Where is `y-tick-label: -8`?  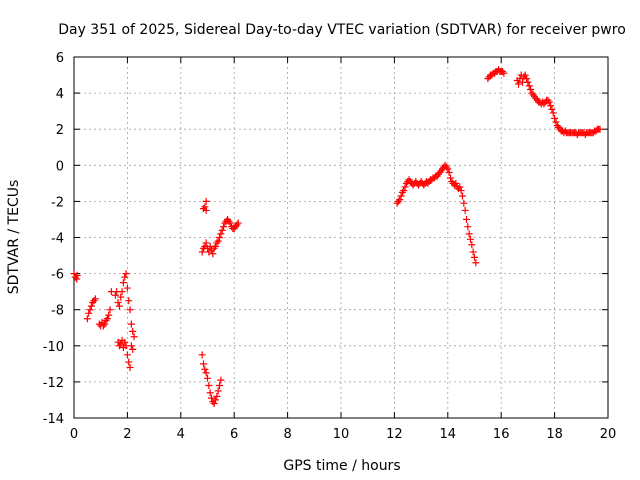
y-tick-label: -8 is located at coordinates (57, 311).